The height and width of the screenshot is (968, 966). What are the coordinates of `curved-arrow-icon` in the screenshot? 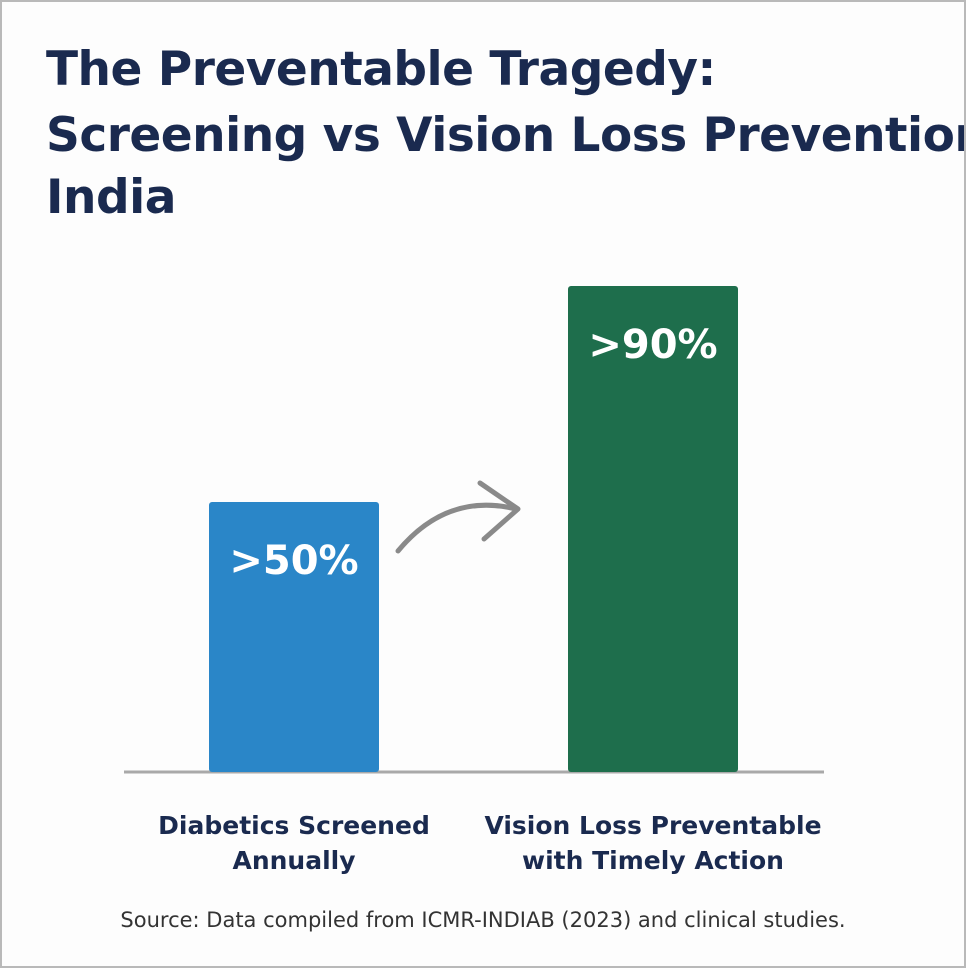 It's located at (457, 528).